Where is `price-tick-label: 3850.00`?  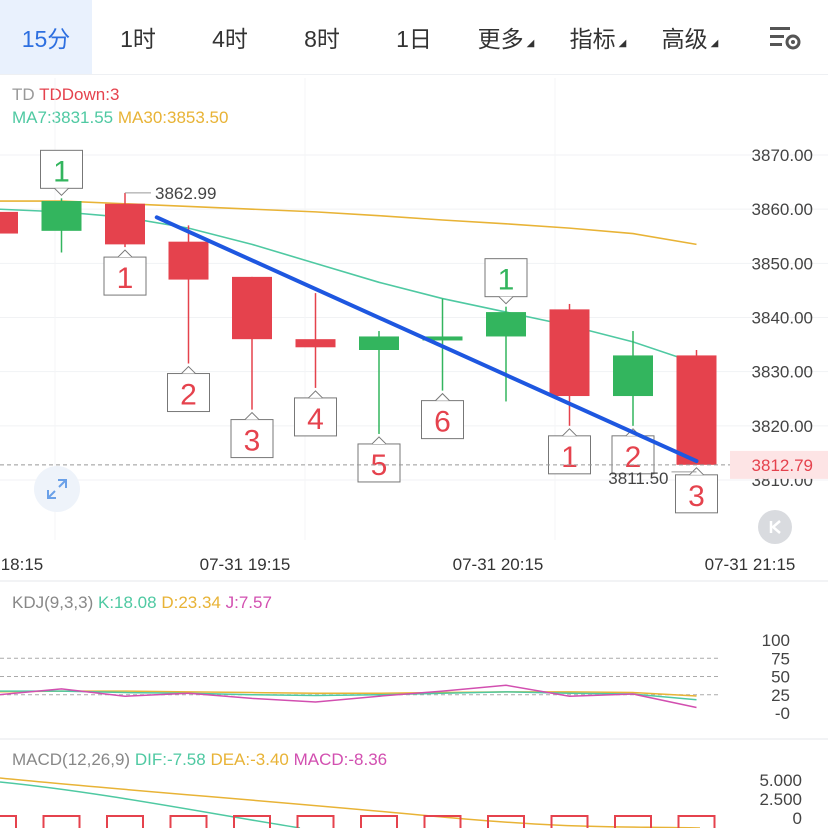 price-tick-label: 3850.00 is located at coordinates (782, 263).